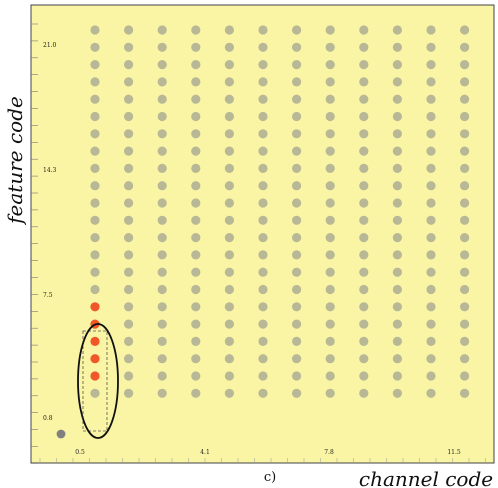 Image resolution: width=498 pixels, height=488 pixels. Describe the element at coordinates (61, 434) in the screenshot. I see `outlier-point` at that location.